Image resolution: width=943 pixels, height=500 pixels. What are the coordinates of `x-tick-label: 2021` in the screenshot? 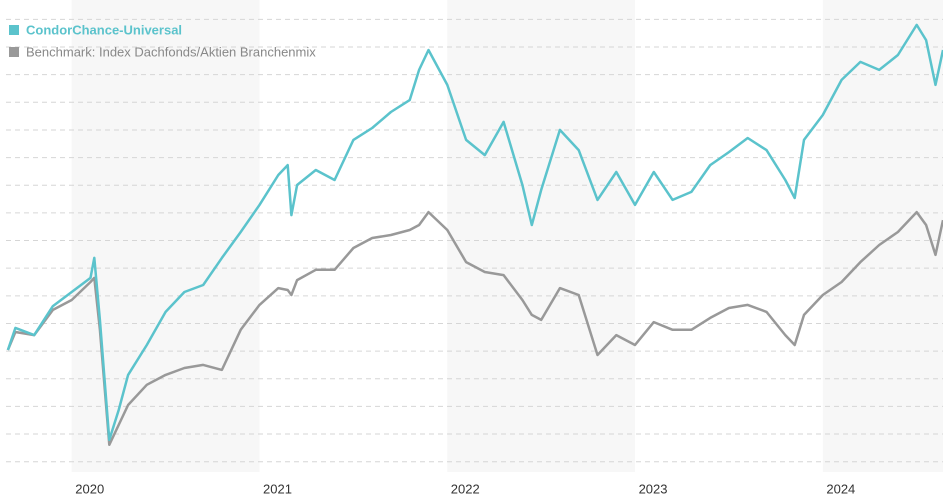 It's located at (277, 488).